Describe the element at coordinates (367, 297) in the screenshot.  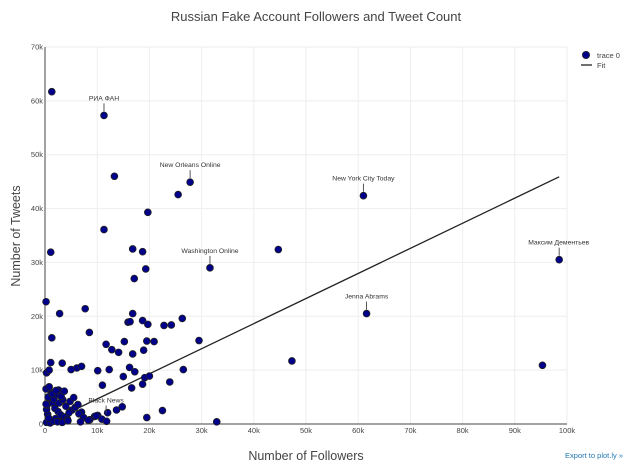
I see `annotation-label: Jenna Abrams` at that location.